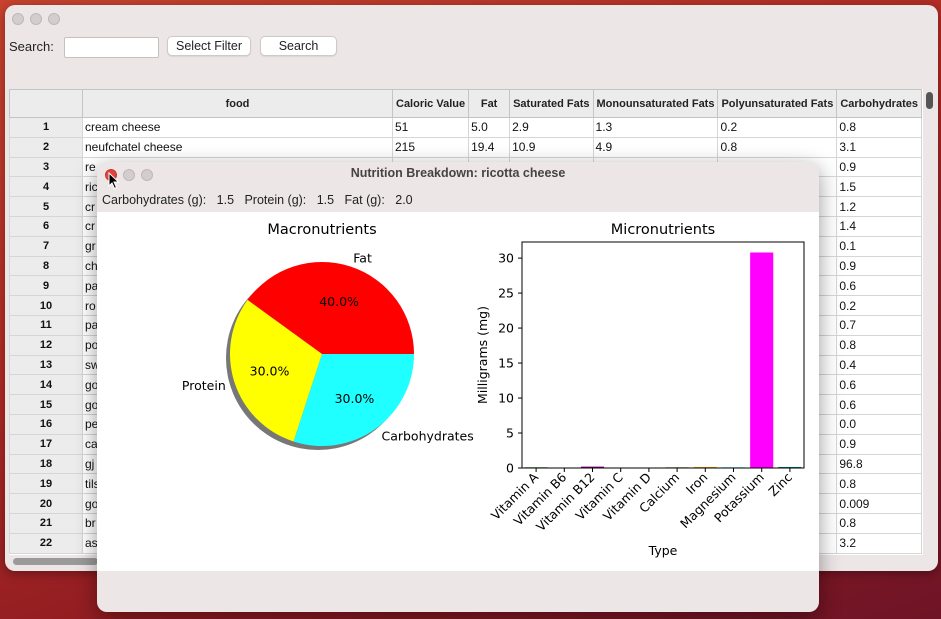 This screenshot has height=619, width=941. What do you see at coordinates (46, 147) in the screenshot?
I see `row-number: 2` at bounding box center [46, 147].